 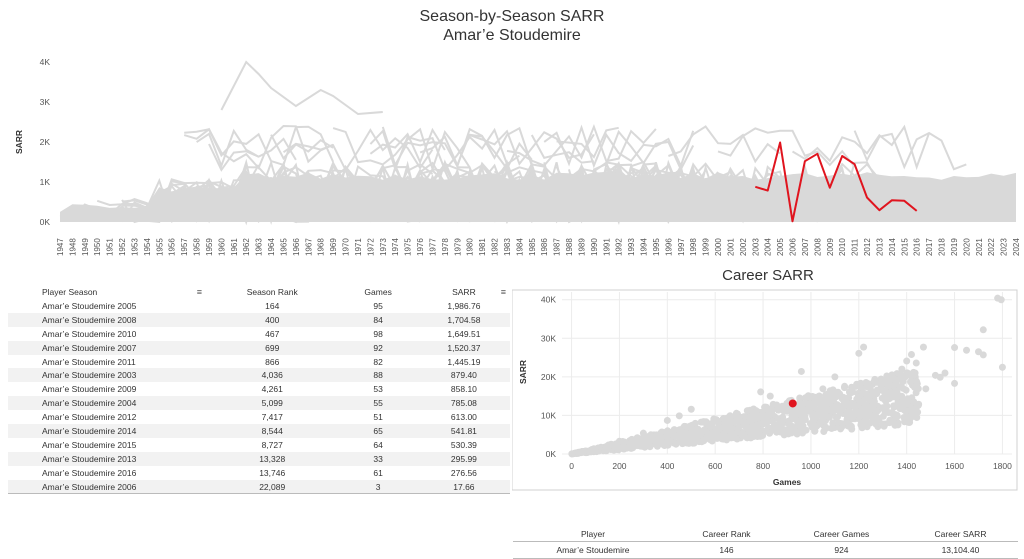 I want to click on x-tick-label: 2016, so click(x=917, y=247).